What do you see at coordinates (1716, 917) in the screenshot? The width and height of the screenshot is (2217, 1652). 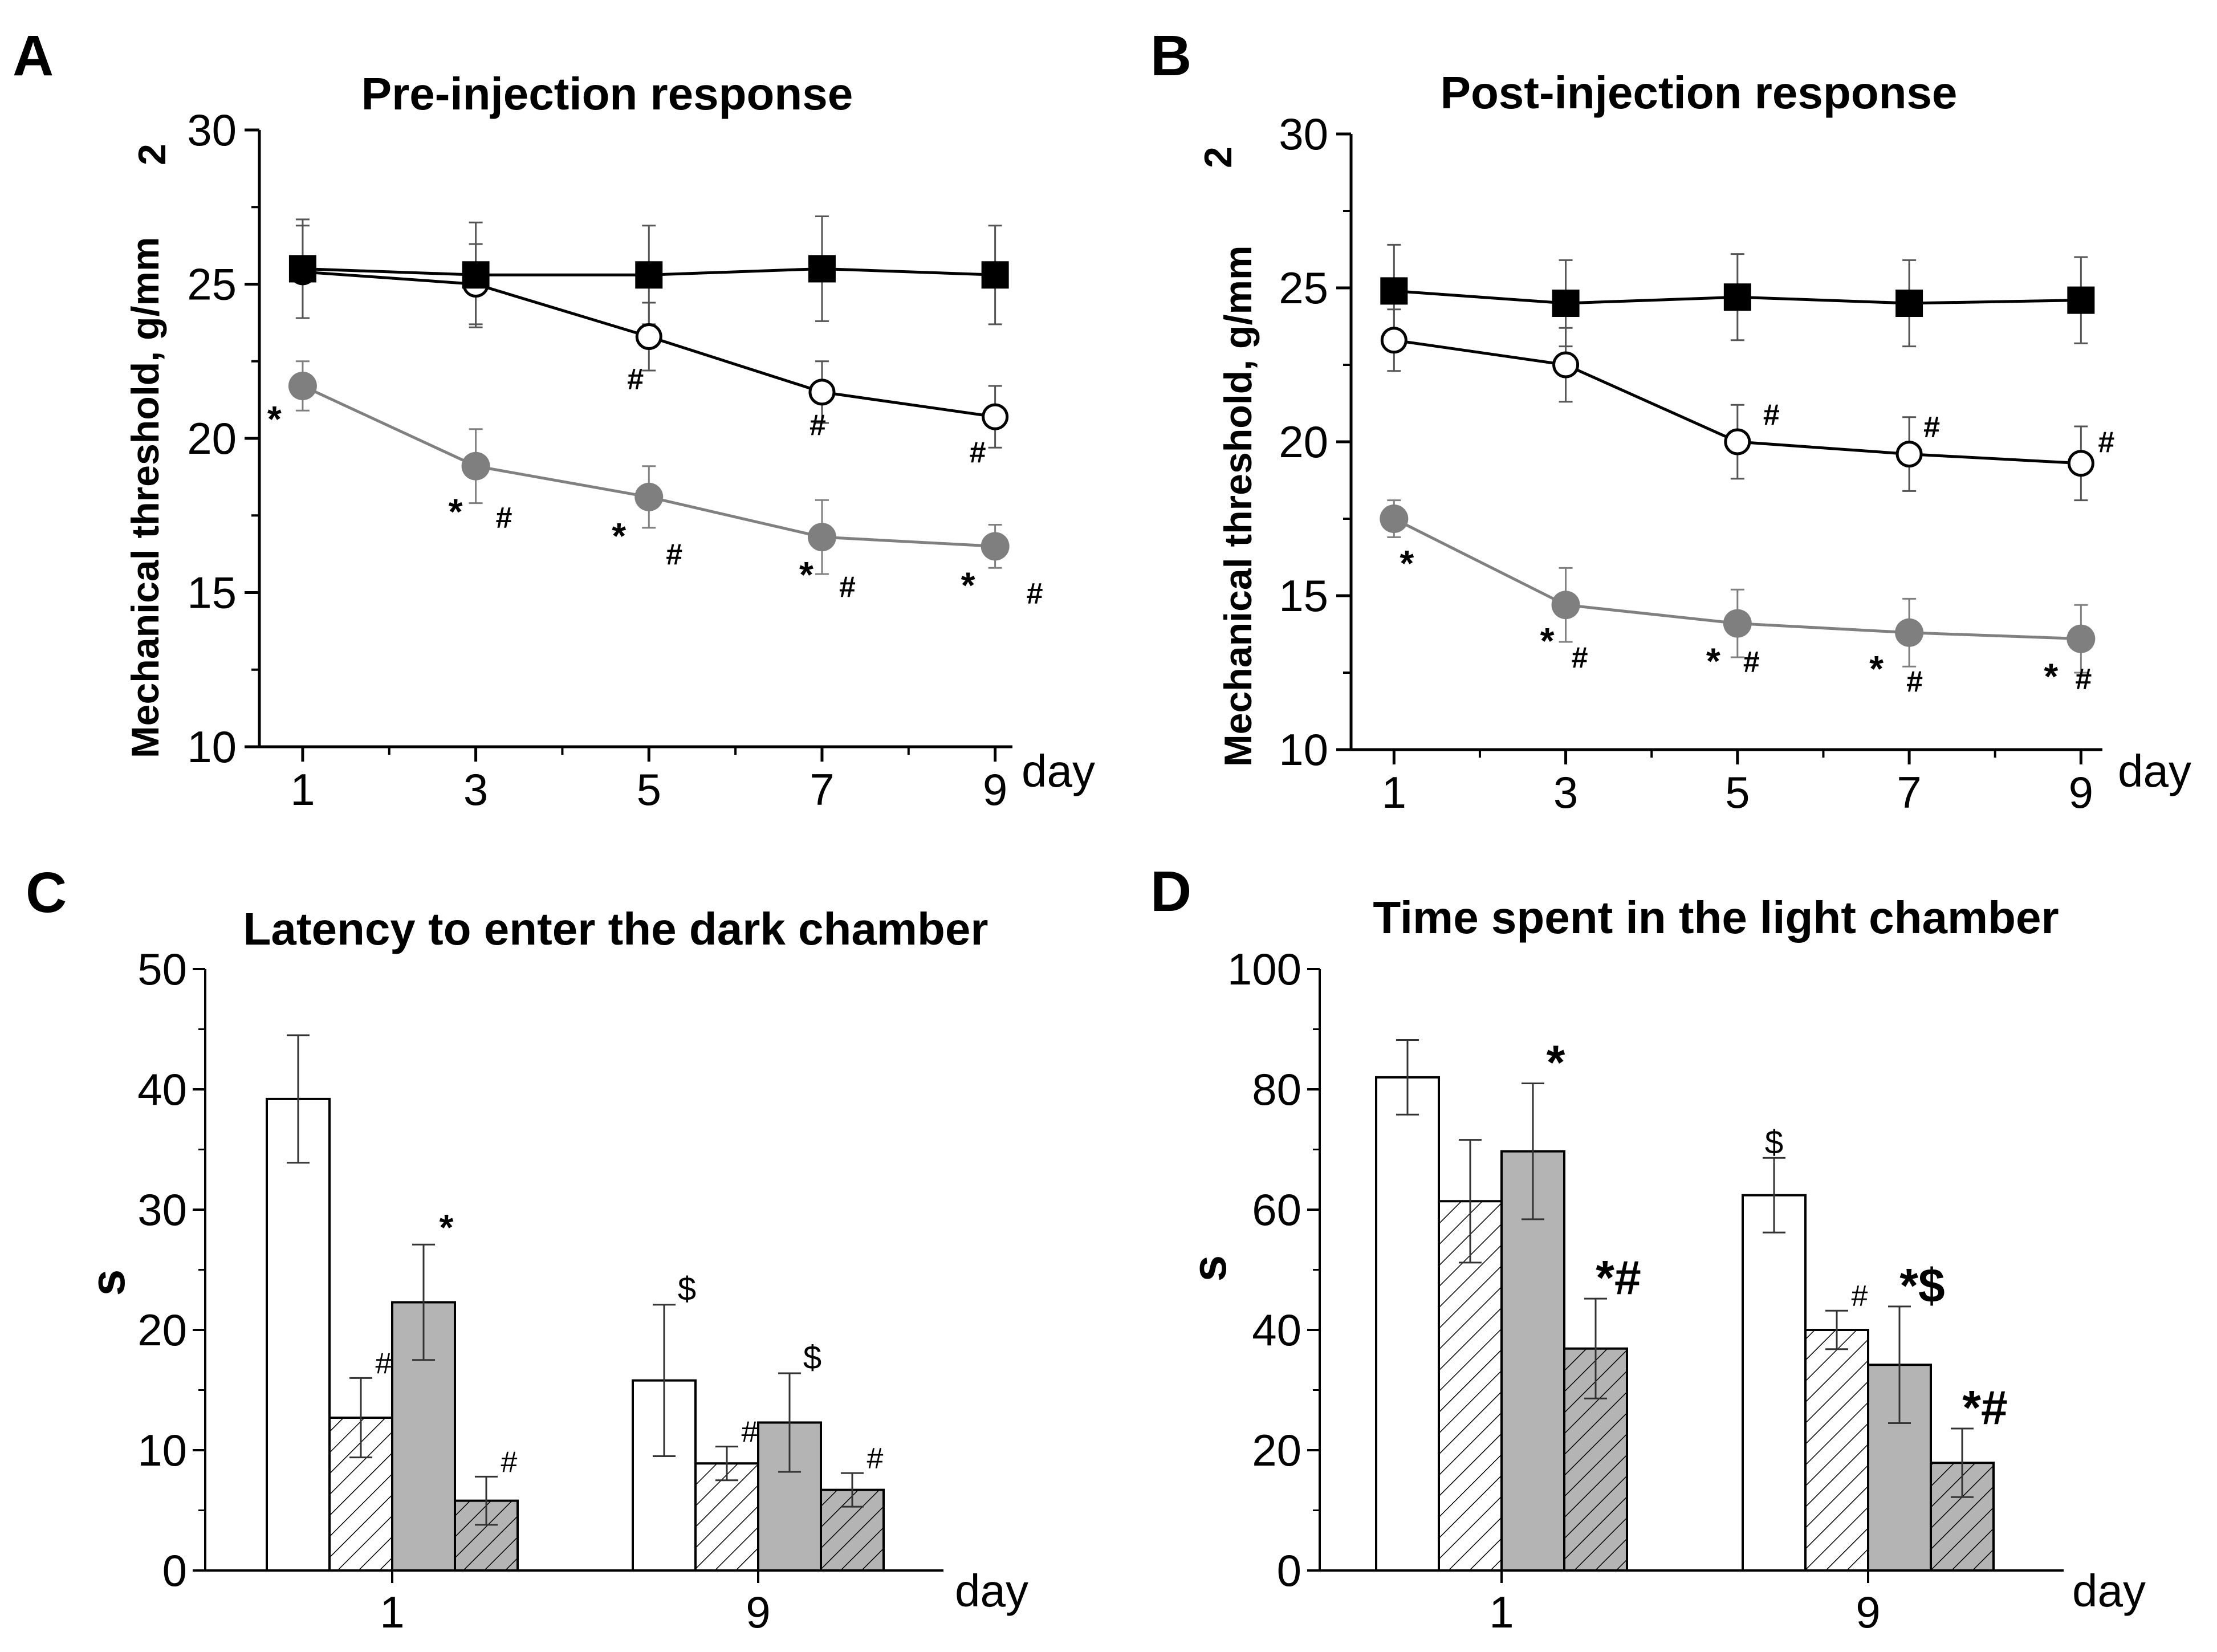 I see `panel-d-title: Time spent in the light chamber` at bounding box center [1716, 917].